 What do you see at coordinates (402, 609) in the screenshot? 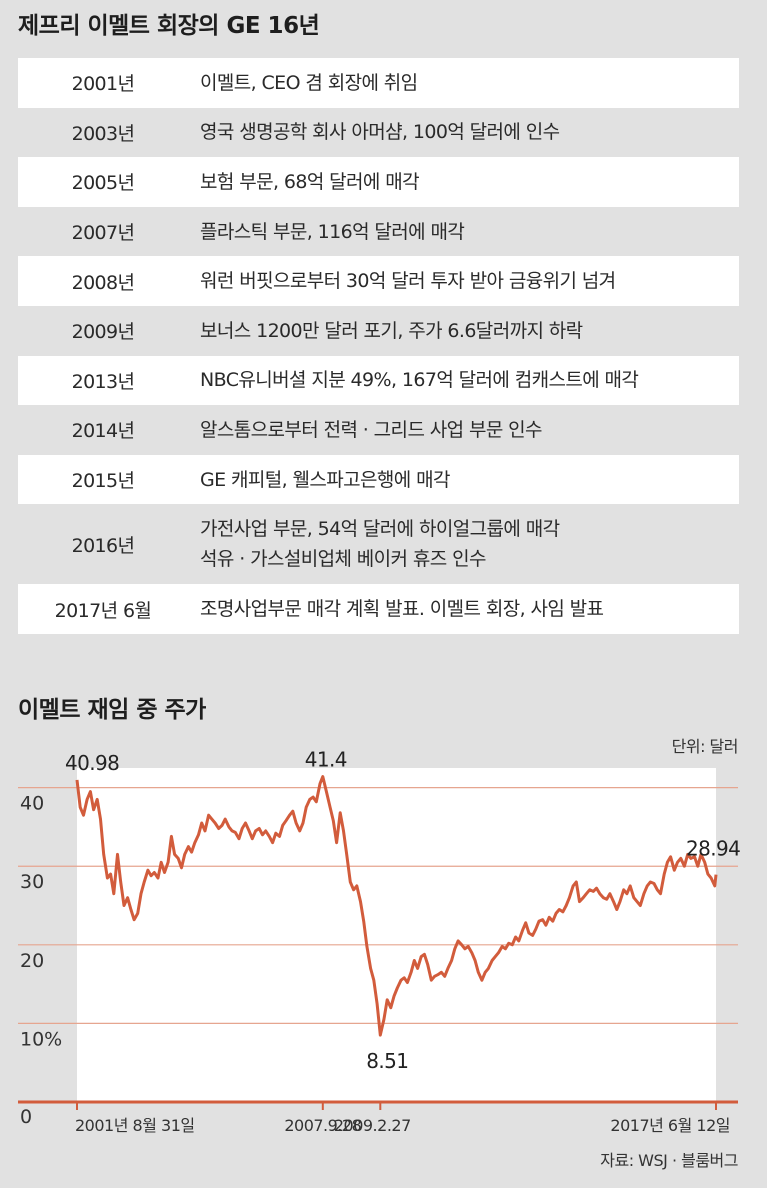
I see `timeline-event-line: 조명사업부문 매각 계획 발표. 이멜트 회장, 사임 발표` at bounding box center [402, 609].